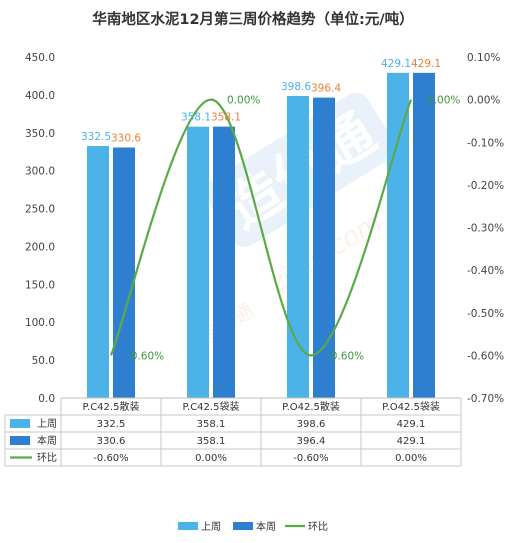 This screenshot has width=506, height=543. Describe the element at coordinates (485, 314) in the screenshot. I see `y2-tick-label: -0.50%` at that location.